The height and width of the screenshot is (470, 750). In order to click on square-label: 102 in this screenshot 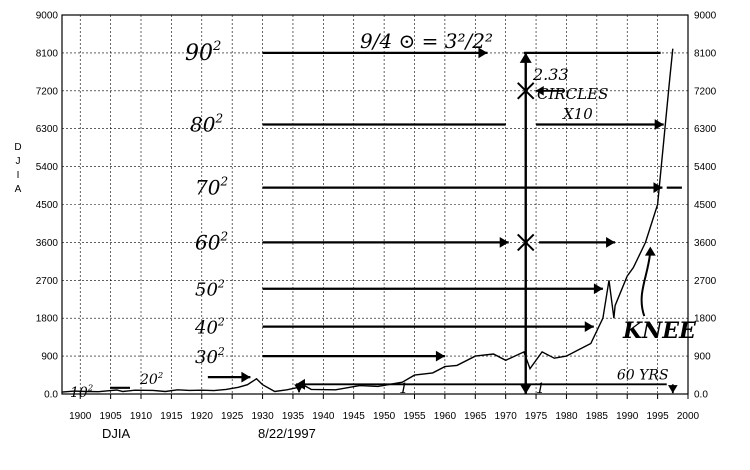, I will do `click(81, 391)`.